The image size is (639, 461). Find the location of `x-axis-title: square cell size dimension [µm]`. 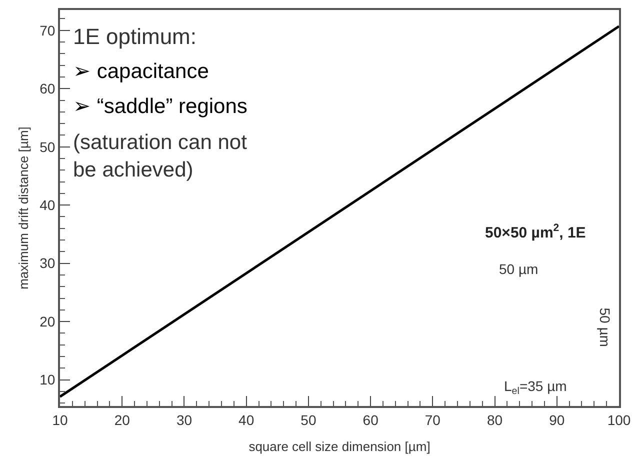

x-axis-title: square cell size dimension [µm] is located at coordinates (339, 446).